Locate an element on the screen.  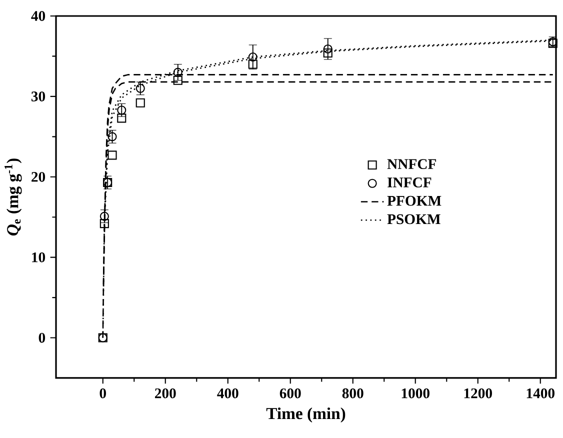
x-tick-label: 1200 is located at coordinates (478, 393).